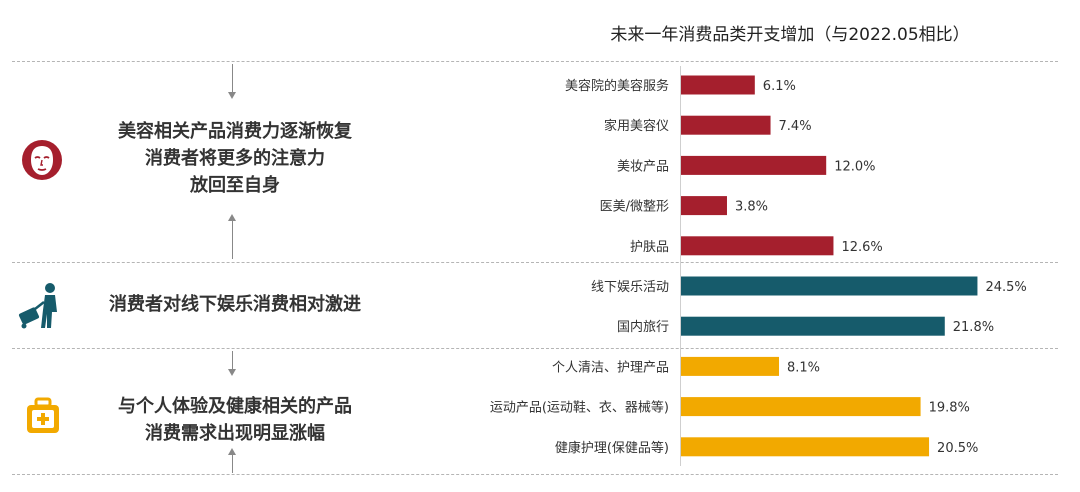 The height and width of the screenshot is (492, 1080). Describe the element at coordinates (957, 448) in the screenshot. I see `value-label: 20.5%` at that location.